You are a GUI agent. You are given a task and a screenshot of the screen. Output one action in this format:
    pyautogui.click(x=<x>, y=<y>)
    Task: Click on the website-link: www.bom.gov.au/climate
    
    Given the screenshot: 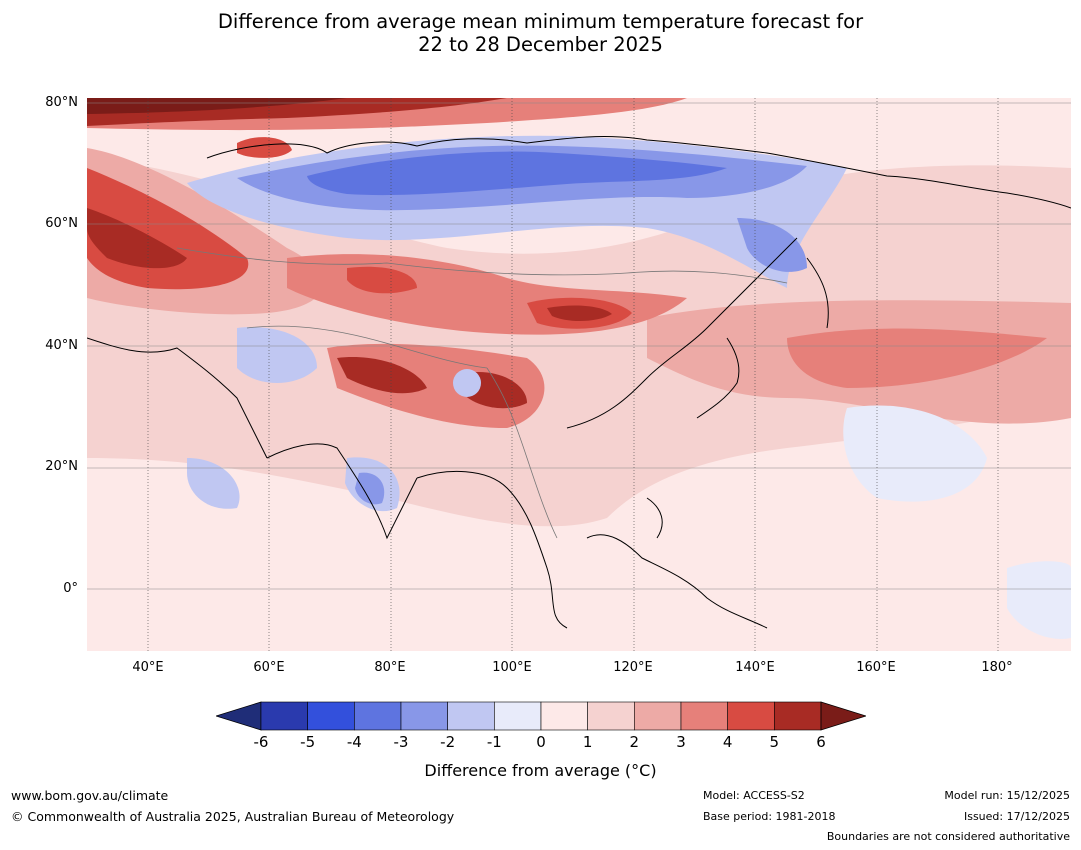 What is the action you would take?
    pyautogui.click(x=90, y=795)
    